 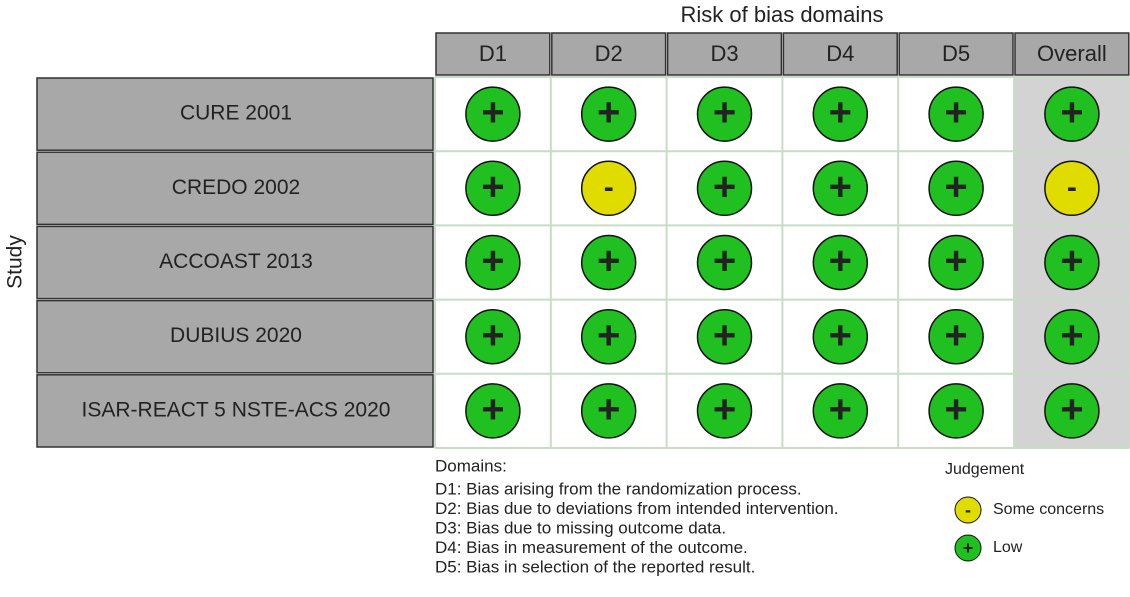 I want to click on column-header: D5, so click(x=956, y=53).